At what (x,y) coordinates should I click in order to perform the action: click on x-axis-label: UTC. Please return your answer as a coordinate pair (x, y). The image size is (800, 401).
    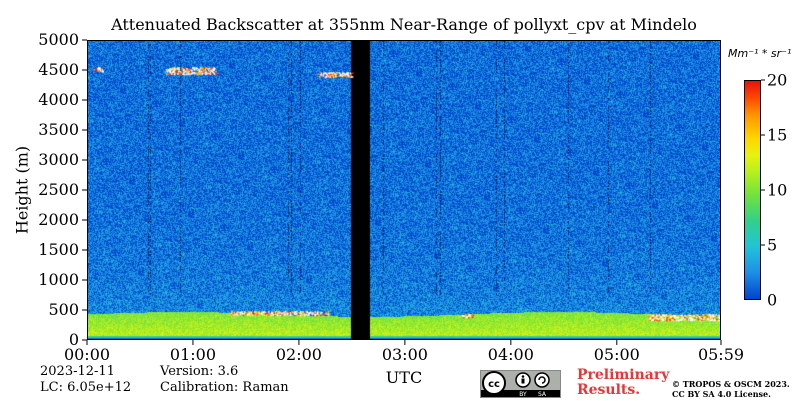
    Looking at the image, I should click on (404, 377).